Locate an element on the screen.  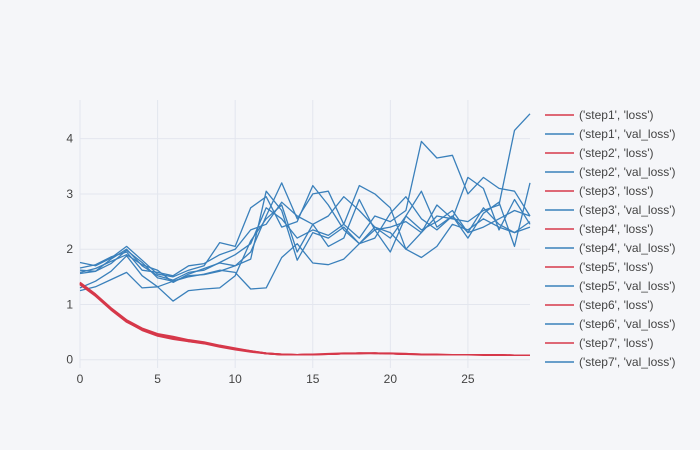
x-tick-label: 15 is located at coordinates (313, 379).